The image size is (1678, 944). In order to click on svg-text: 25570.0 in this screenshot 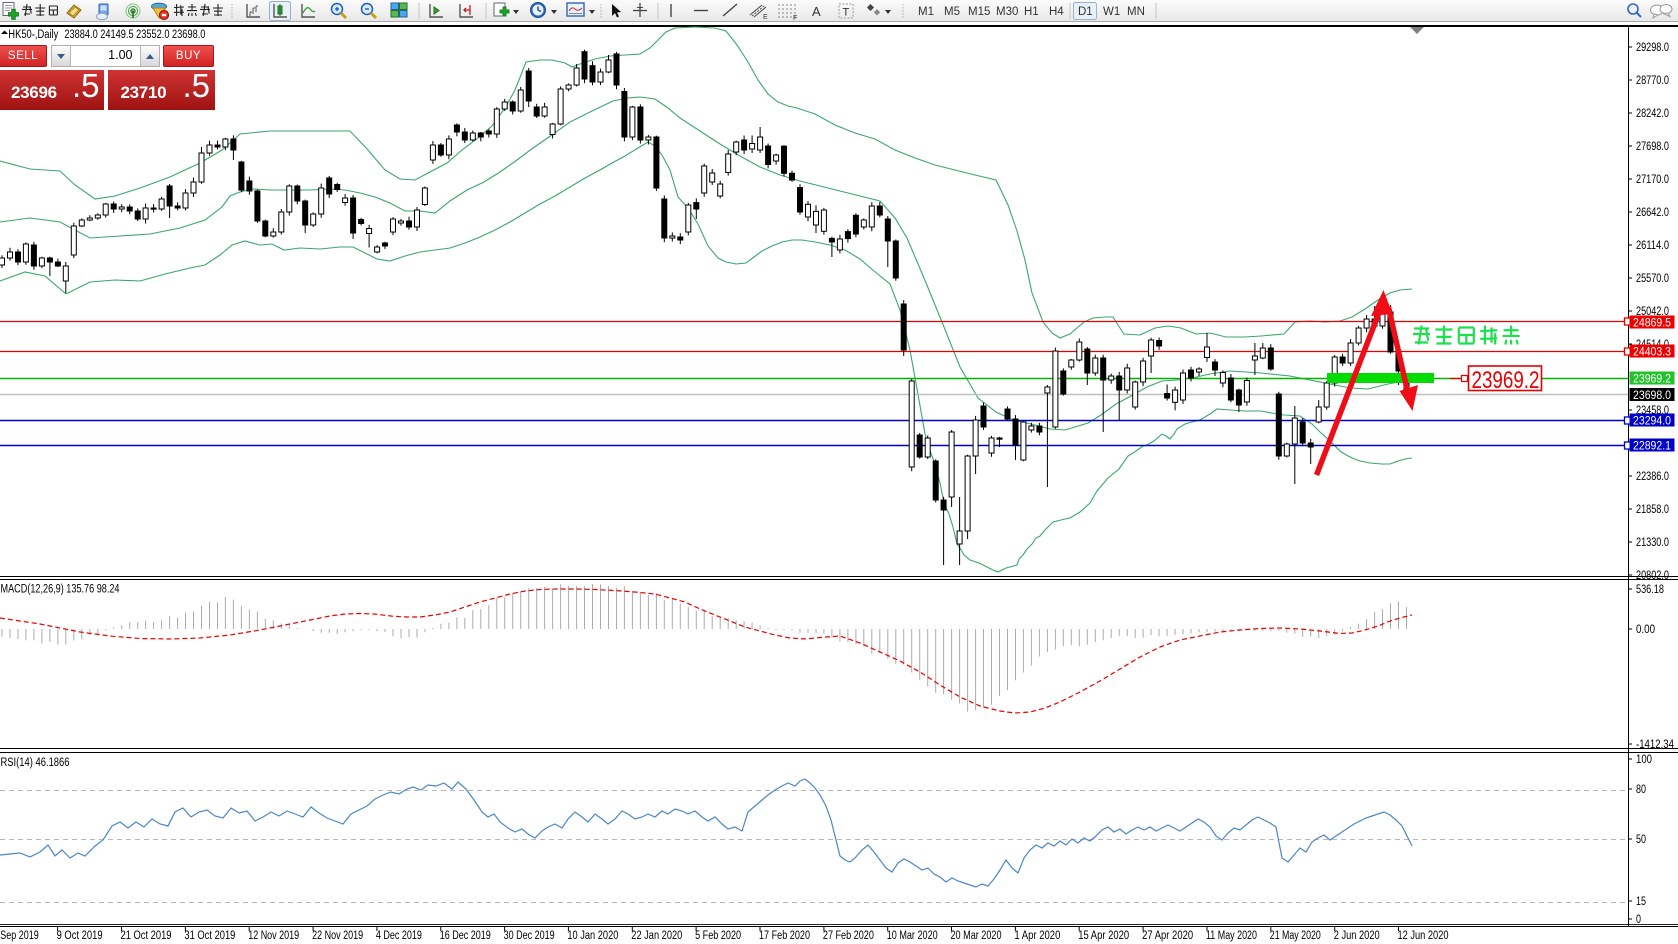, I will do `click(1652, 279)`.